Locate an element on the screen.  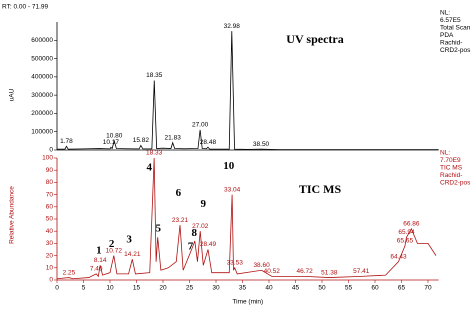
peak-label: 8.14 is located at coordinates (100, 260).